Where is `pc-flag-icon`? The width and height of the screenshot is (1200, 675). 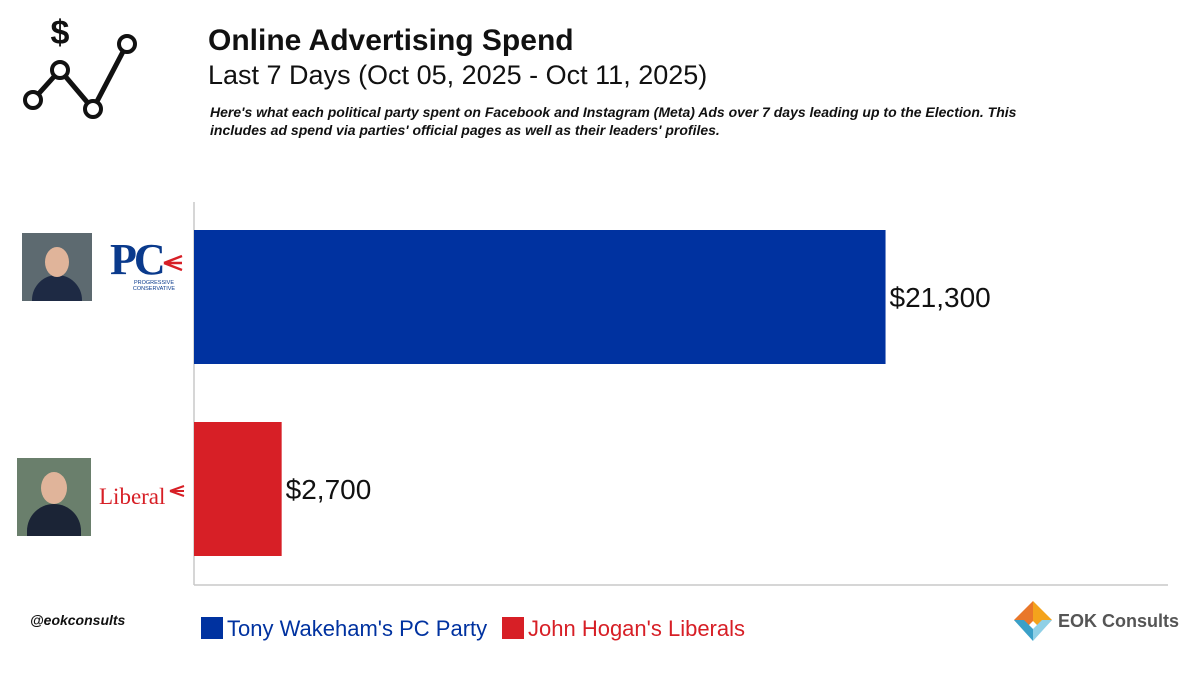
pc-flag-icon is located at coordinates (173, 263).